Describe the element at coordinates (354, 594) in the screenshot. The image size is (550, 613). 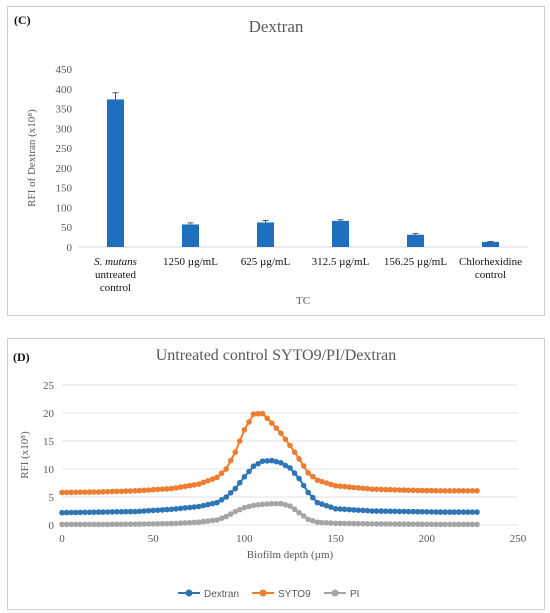
I see `legend-label-pi: PI` at that location.